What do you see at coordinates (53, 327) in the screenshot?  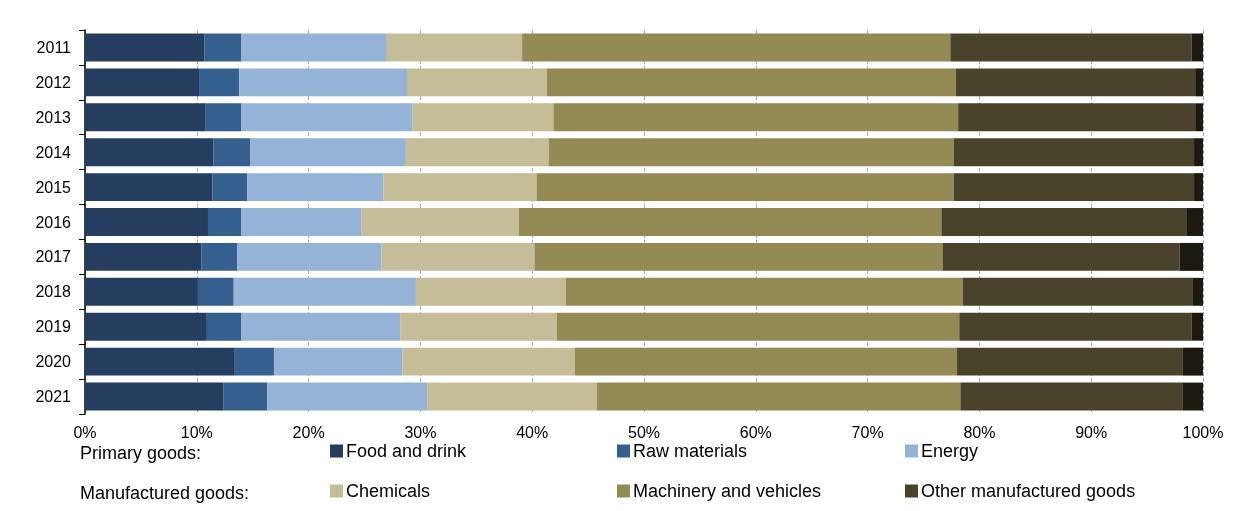 I see `y-tick-label: 2019` at bounding box center [53, 327].